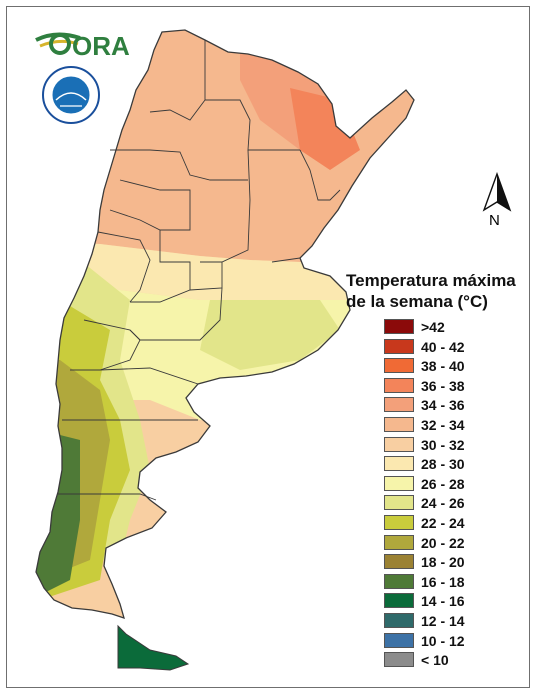 The width and height of the screenshot is (538, 696). What do you see at coordinates (443, 523) in the screenshot?
I see `legend-label: 22 - 24` at bounding box center [443, 523].